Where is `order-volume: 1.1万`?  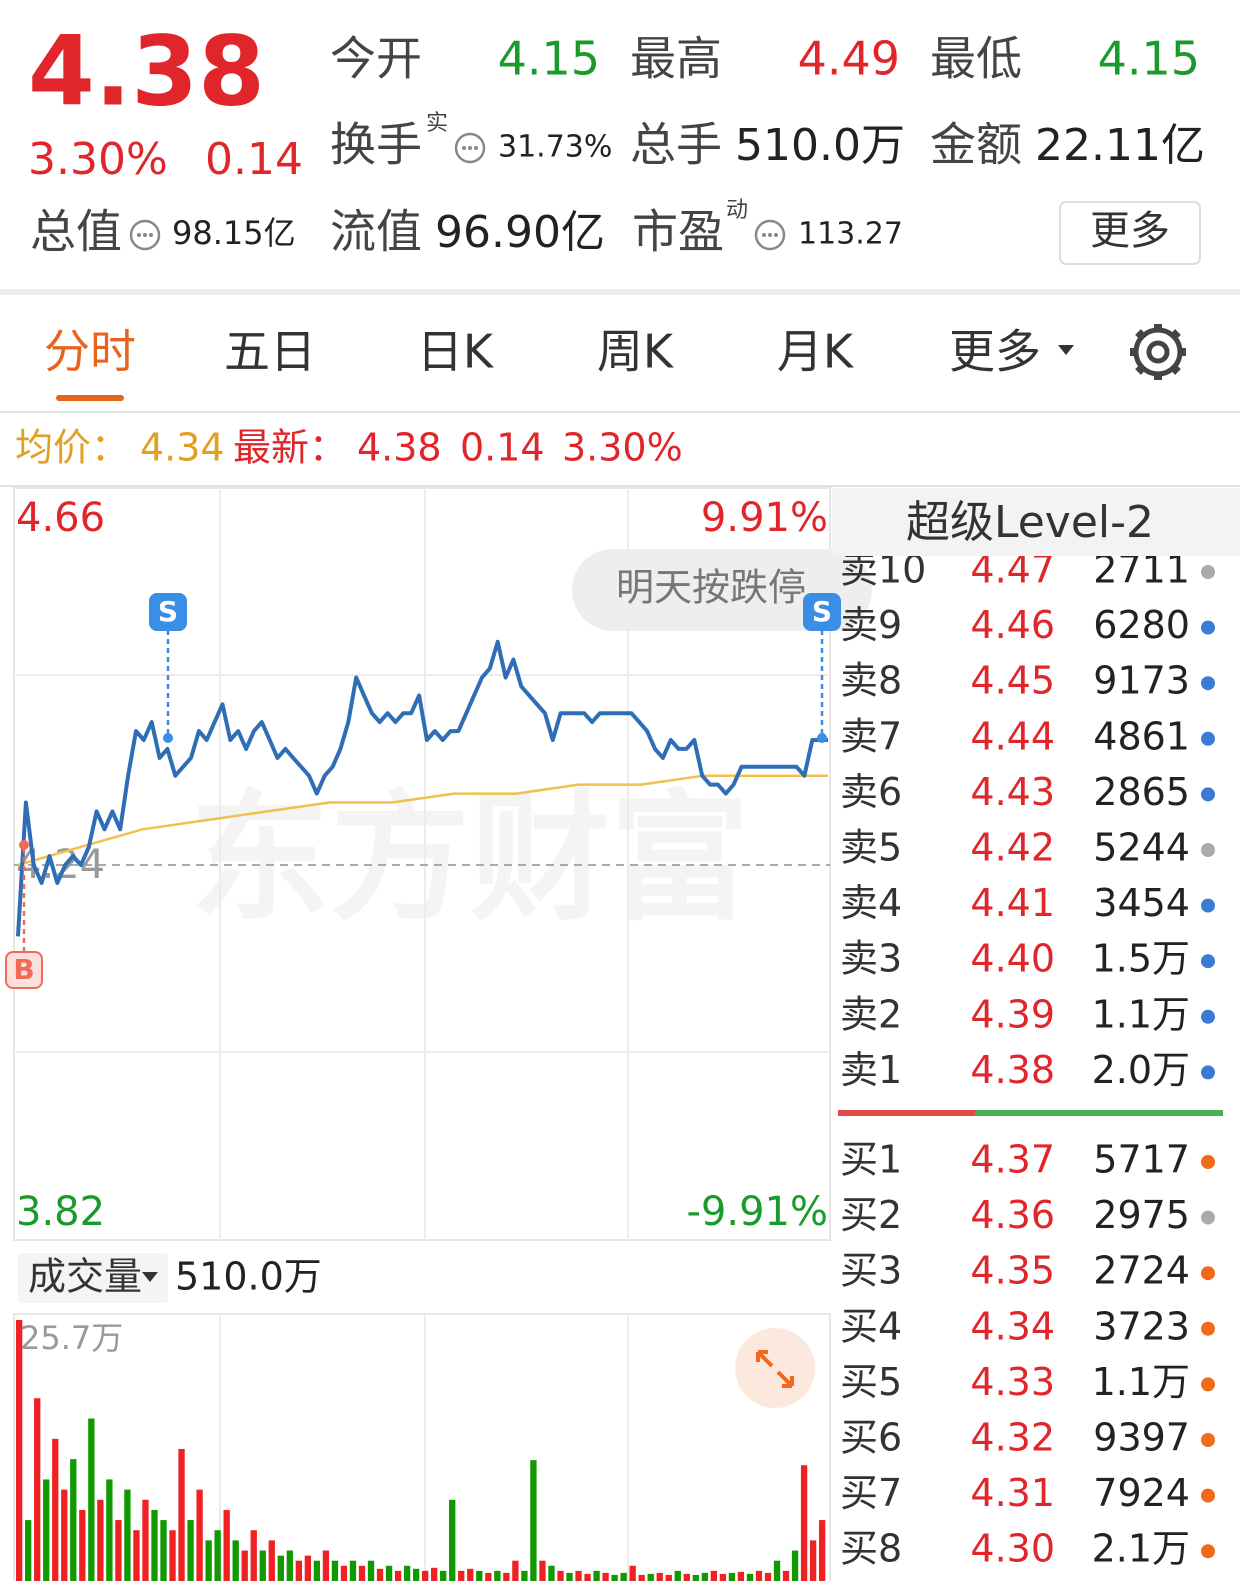
order-volume: 1.1万 is located at coordinates (1141, 1382).